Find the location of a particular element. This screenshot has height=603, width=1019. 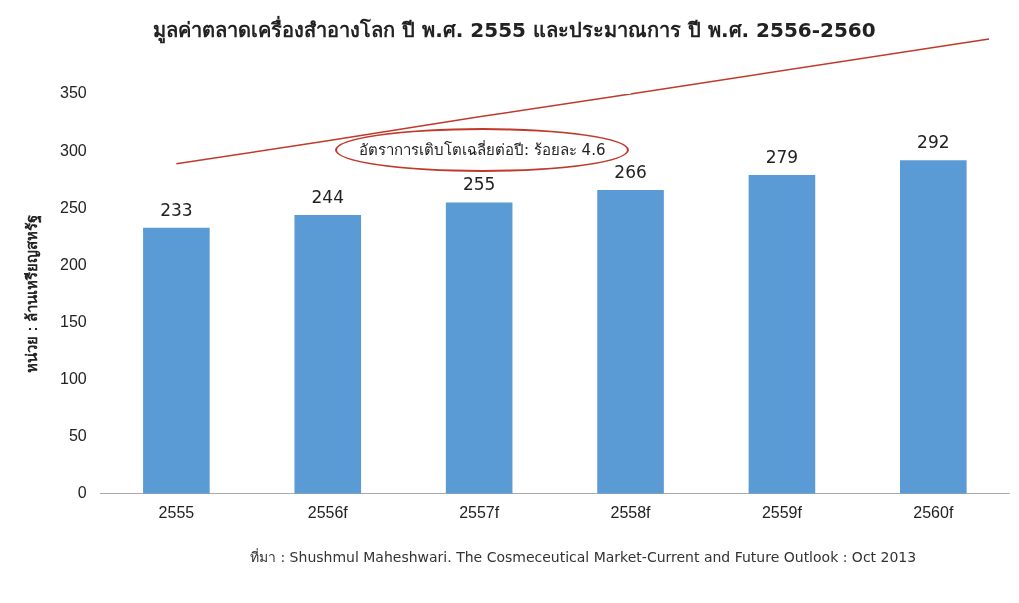

data-label: 244 is located at coordinates (327, 197).